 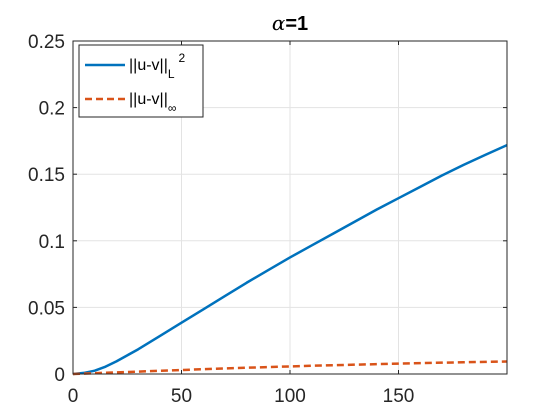 What do you see at coordinates (46, 42) in the screenshot?
I see `y-tick-label: 0.25` at bounding box center [46, 42].